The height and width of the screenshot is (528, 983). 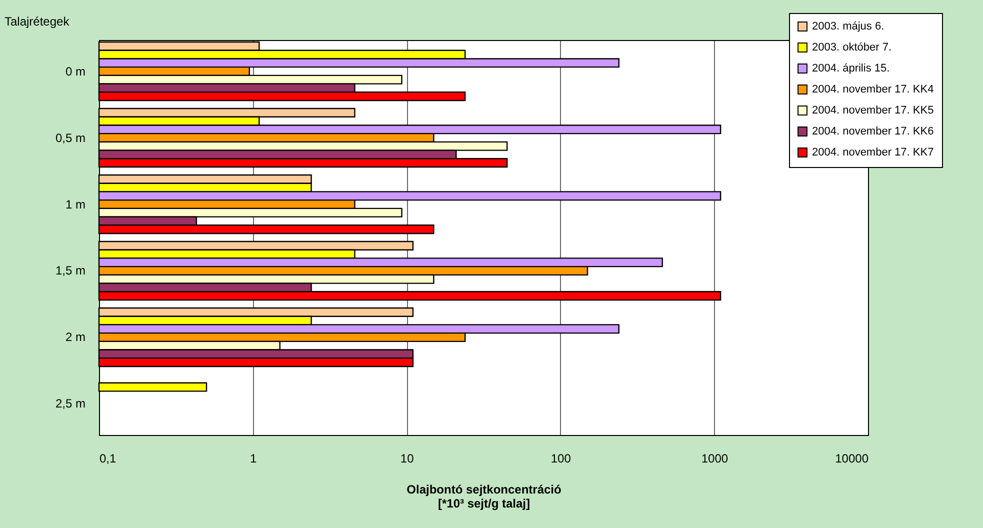 What do you see at coordinates (70, 403) in the screenshot?
I see `y-tick-label: 2,5 m` at bounding box center [70, 403].